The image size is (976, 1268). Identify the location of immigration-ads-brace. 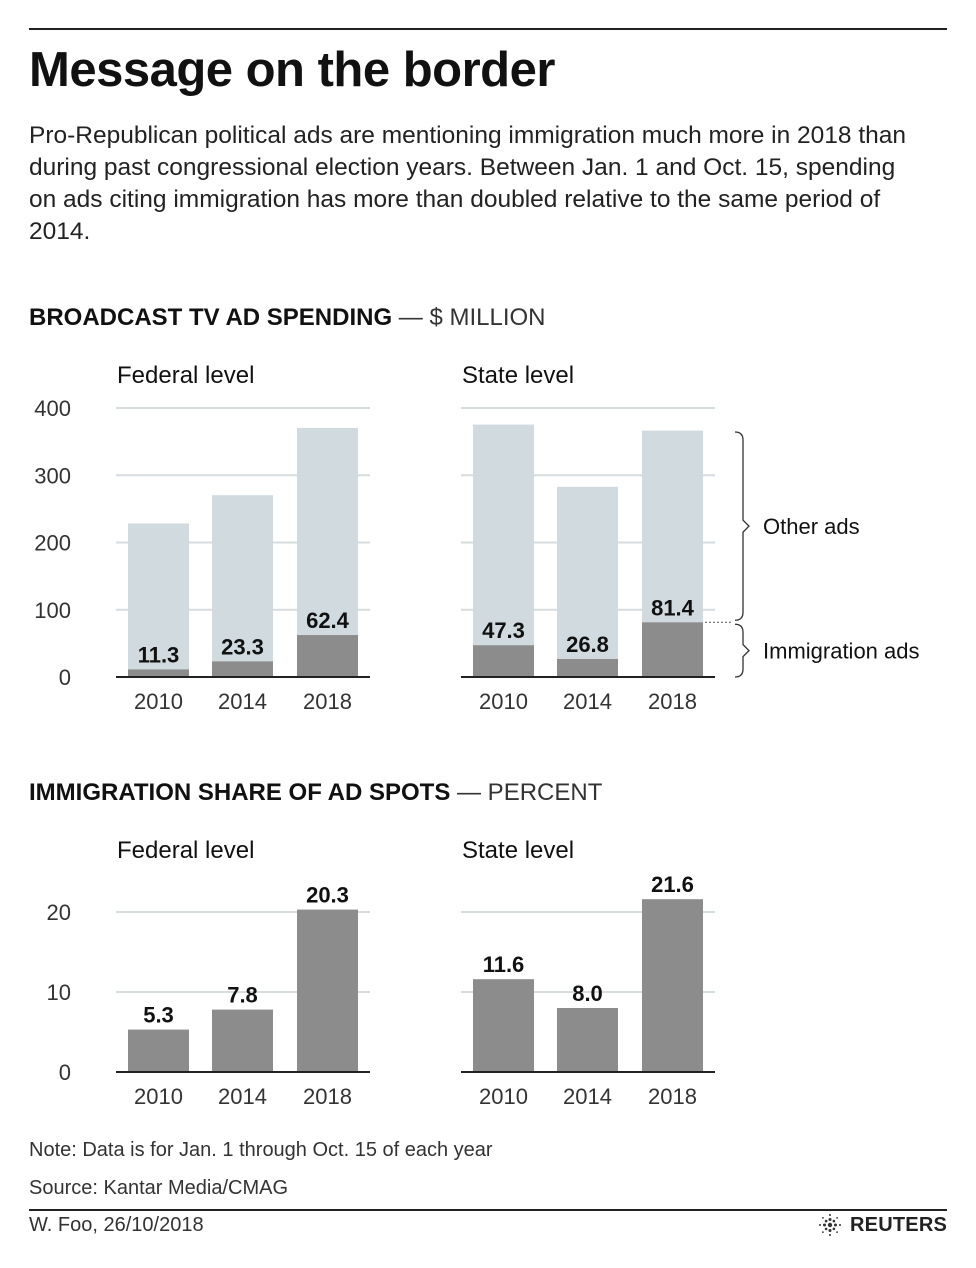
(742, 650).